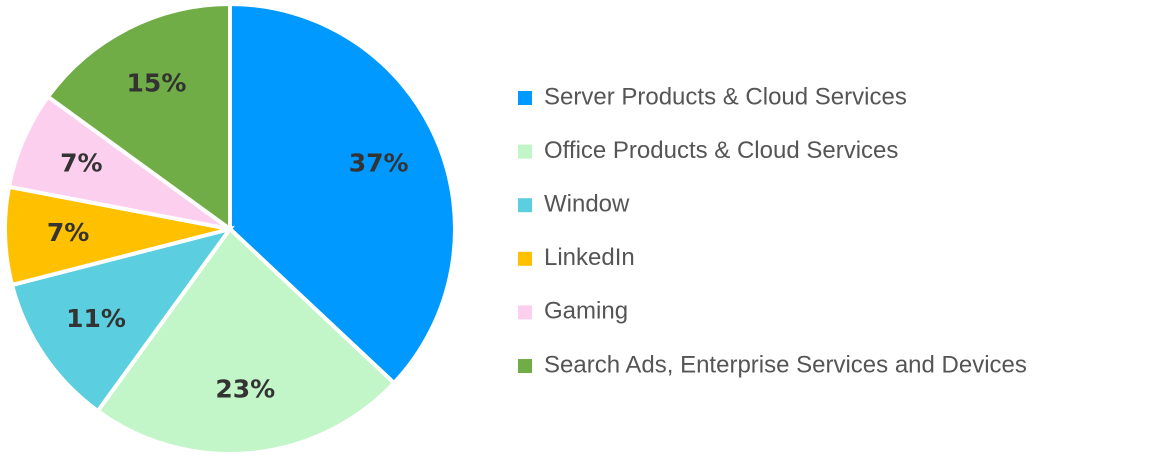 The width and height of the screenshot is (1153, 459). I want to click on slice-label: 23%, so click(245, 388).